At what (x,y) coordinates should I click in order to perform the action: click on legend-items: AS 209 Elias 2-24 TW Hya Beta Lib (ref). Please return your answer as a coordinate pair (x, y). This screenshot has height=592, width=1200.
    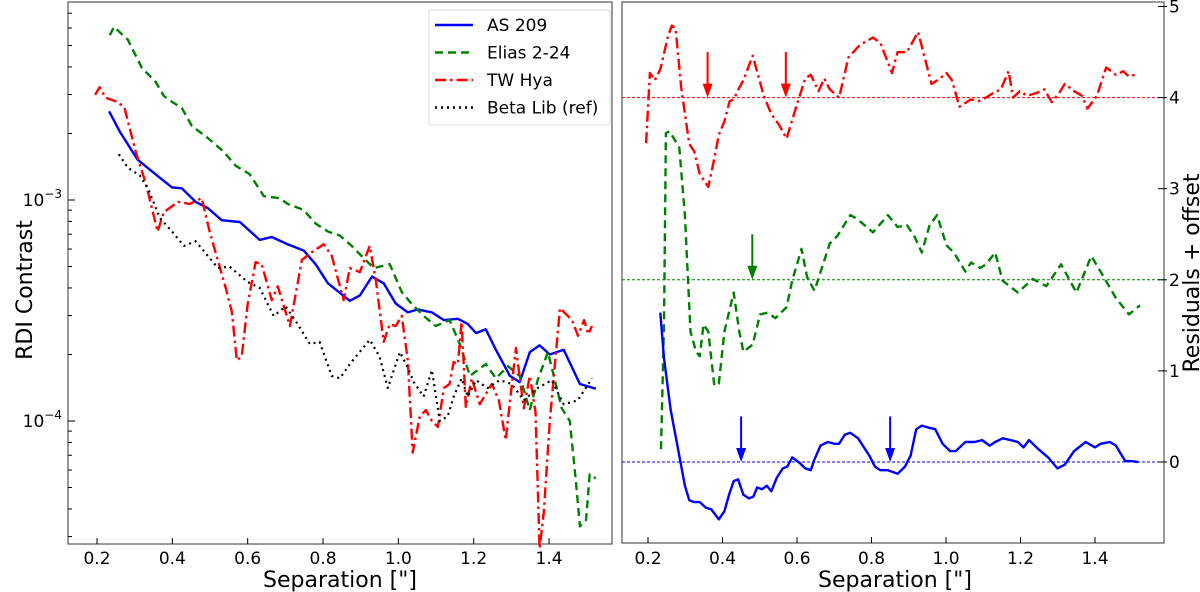
    Looking at the image, I should click on (516, 67).